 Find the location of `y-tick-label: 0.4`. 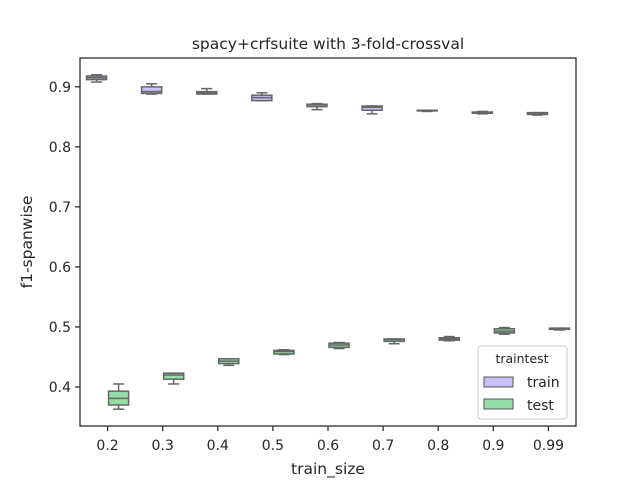

y-tick-label: 0.4 is located at coordinates (60, 388).